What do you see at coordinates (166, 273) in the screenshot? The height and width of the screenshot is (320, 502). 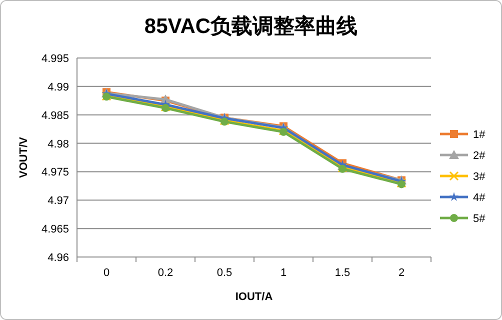 I see `x-tick-label: 0.2` at bounding box center [166, 273].